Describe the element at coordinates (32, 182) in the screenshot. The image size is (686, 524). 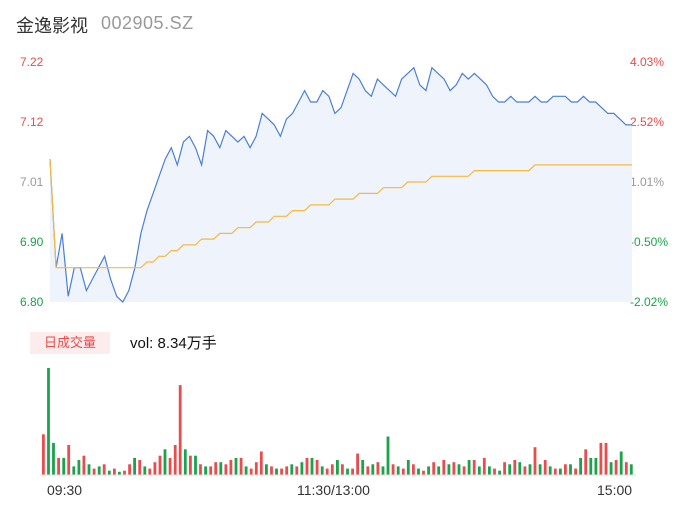
I see `y-tick-label: 7.01` at that location.